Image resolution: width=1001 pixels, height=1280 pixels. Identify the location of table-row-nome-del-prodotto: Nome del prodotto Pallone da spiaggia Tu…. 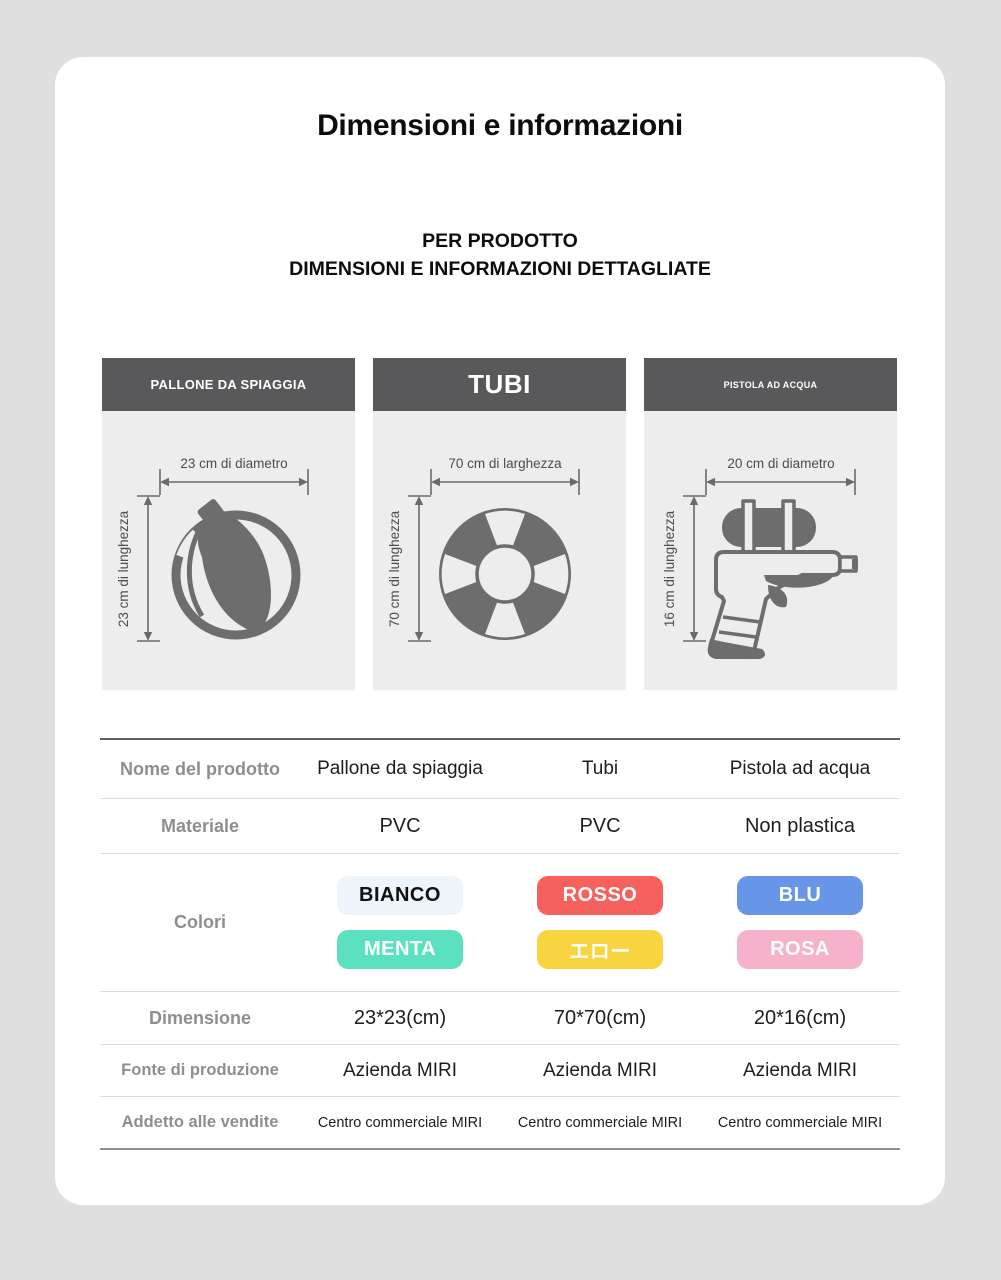
(500, 769).